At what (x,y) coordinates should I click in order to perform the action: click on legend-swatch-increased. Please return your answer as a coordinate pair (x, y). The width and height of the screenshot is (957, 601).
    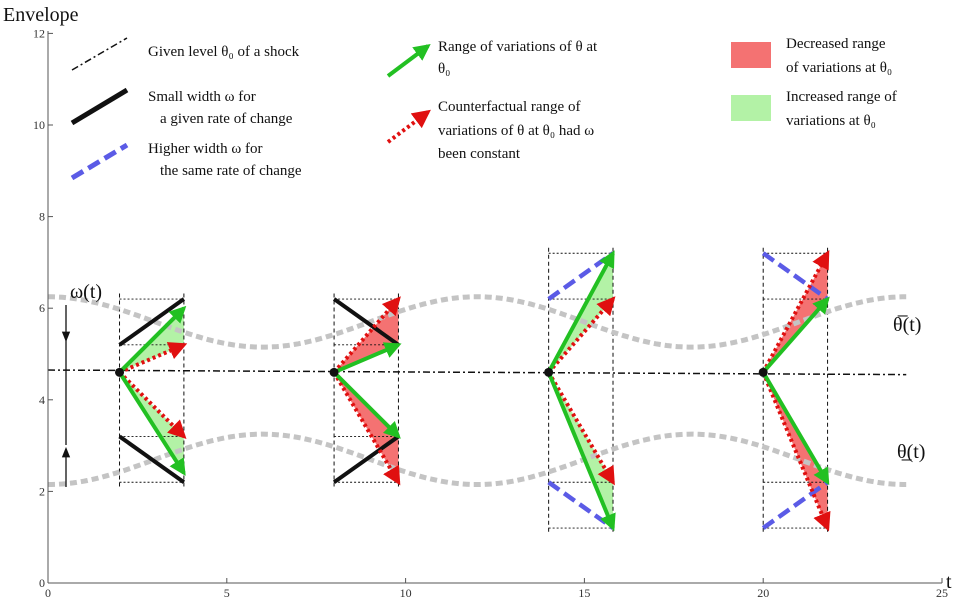
    Looking at the image, I should click on (751, 108).